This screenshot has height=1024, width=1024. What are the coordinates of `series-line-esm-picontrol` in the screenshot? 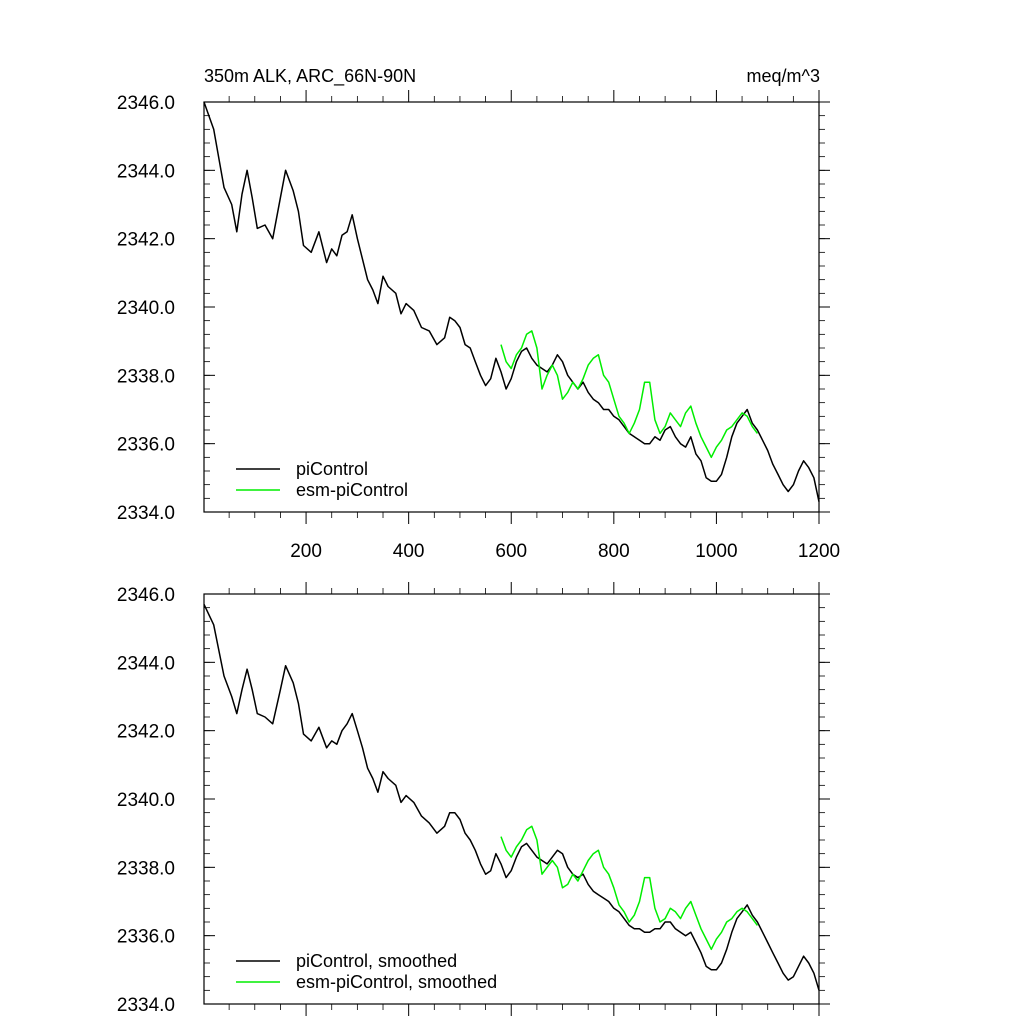 It's located at (629, 394).